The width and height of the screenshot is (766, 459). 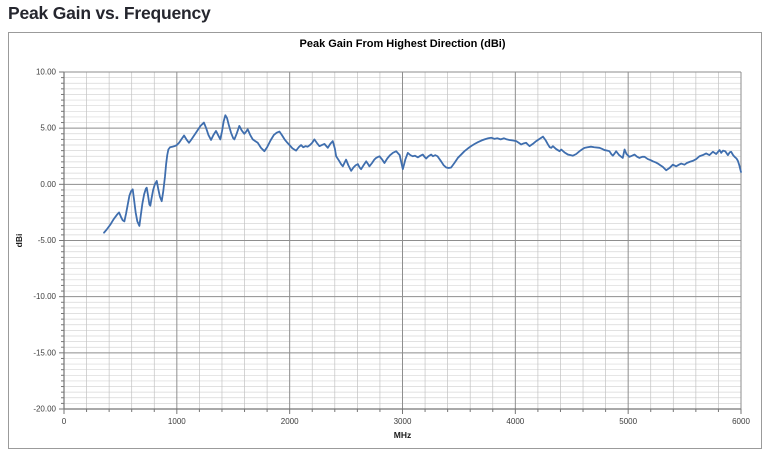 I want to click on y-axis-label: dBi, so click(x=19, y=241).